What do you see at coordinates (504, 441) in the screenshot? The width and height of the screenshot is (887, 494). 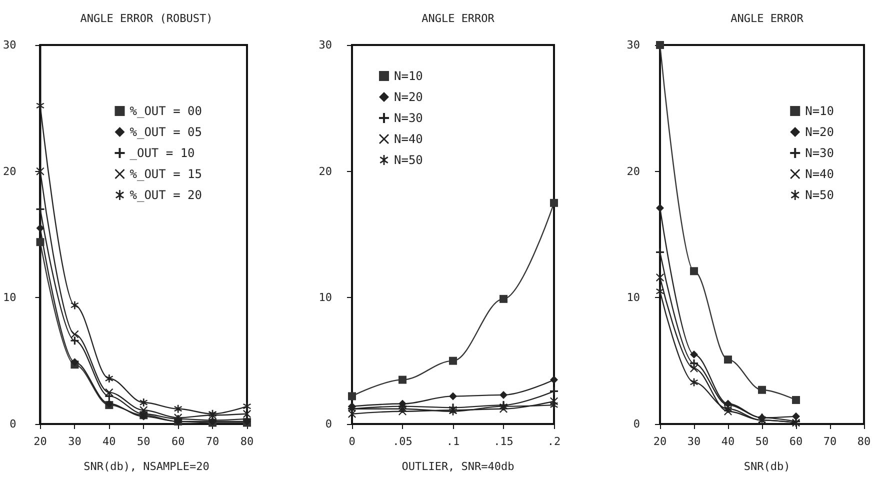 I see `x-tick-label: .15` at bounding box center [504, 441].